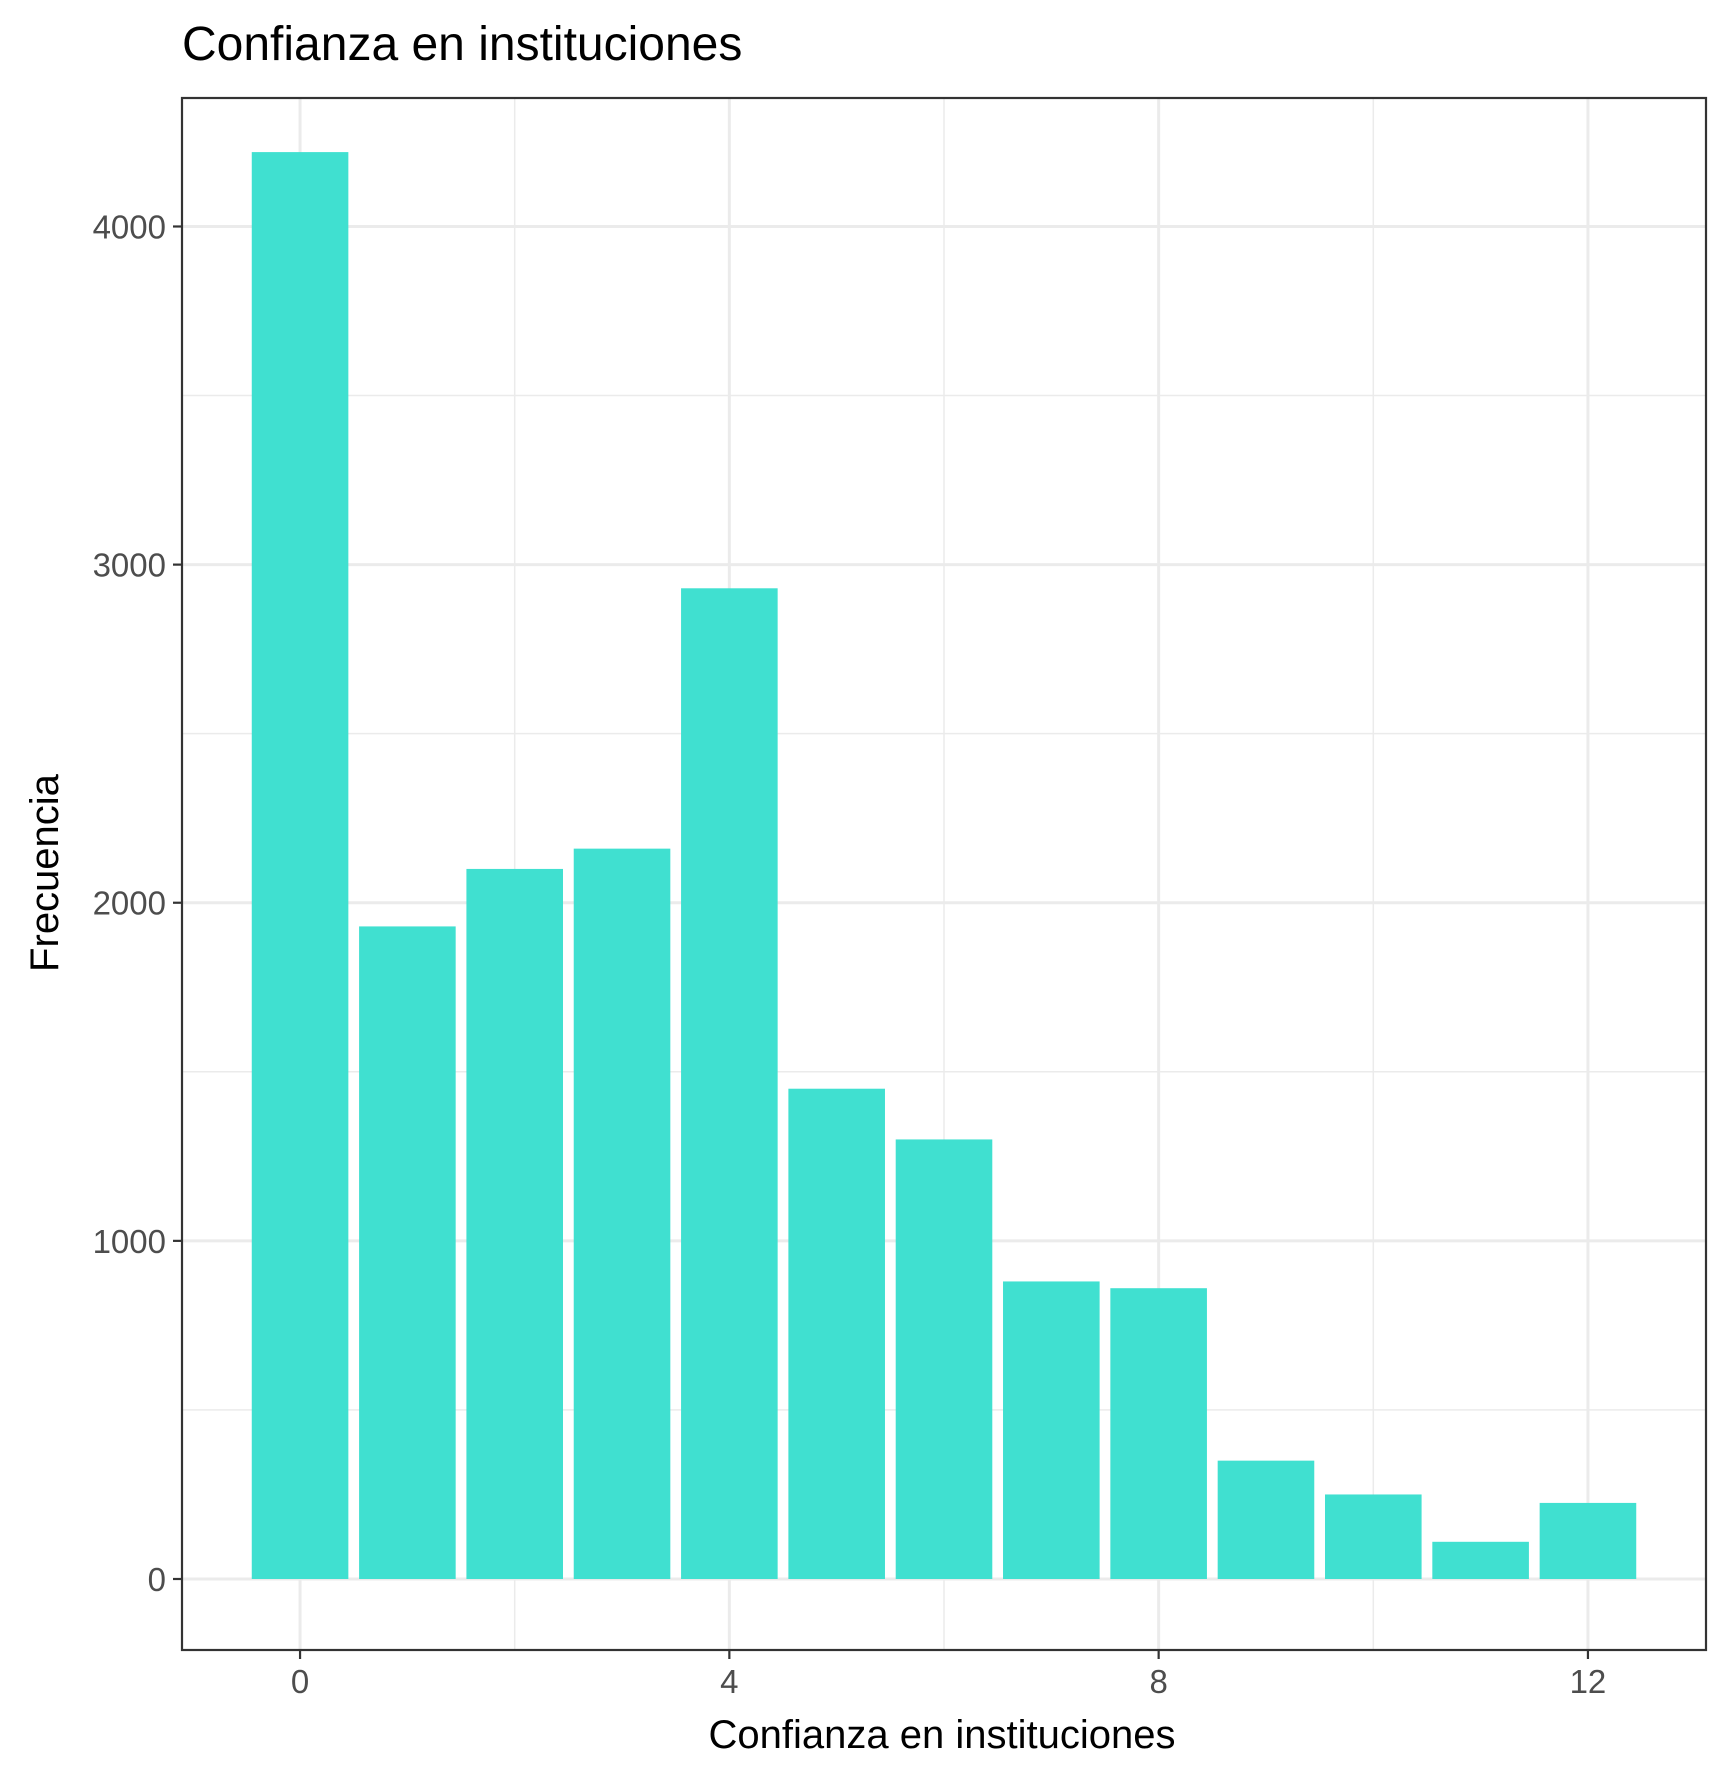  Describe the element at coordinates (462, 44) in the screenshot. I see `chart-title: Confianza en instituciones` at that location.